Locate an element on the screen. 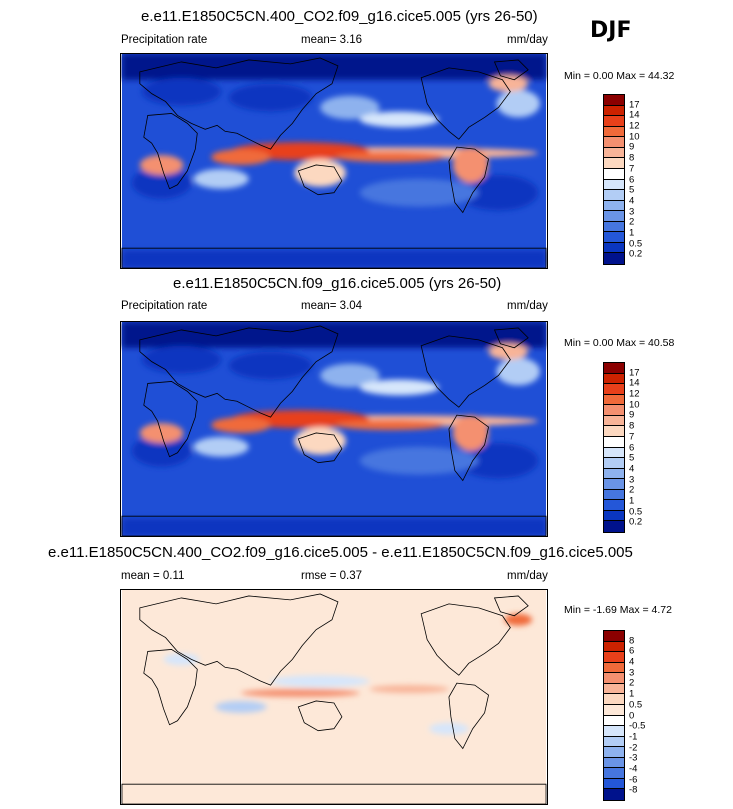  colorbar-tick-label: 7 is located at coordinates (632, 437).